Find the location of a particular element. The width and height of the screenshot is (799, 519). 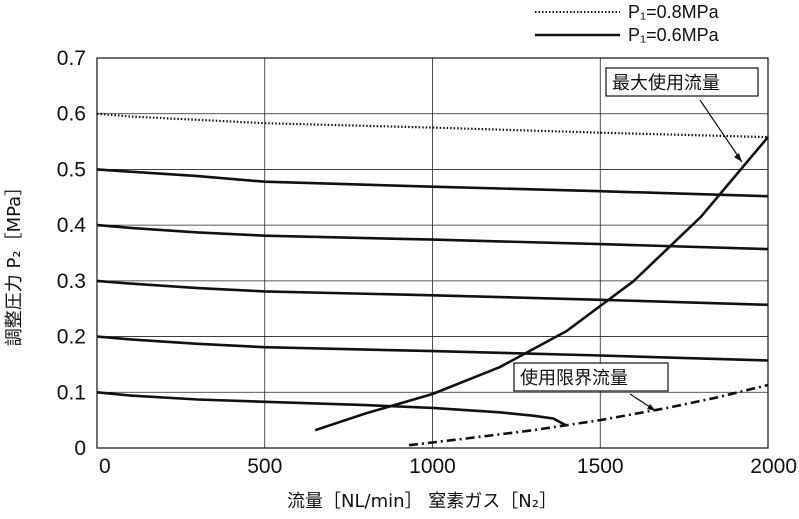

y-tick-label: 0.1 is located at coordinates (71, 392).